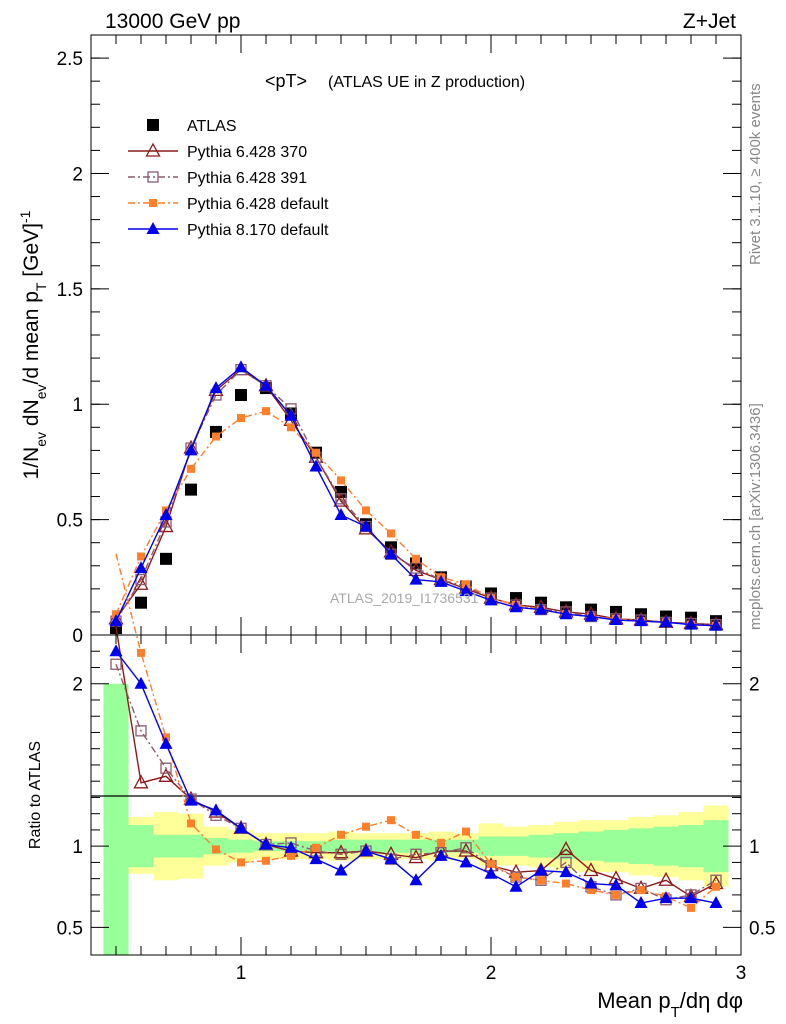  What do you see at coordinates (709, 21) in the screenshot?
I see `header-process-label: Z+Jet` at bounding box center [709, 21].